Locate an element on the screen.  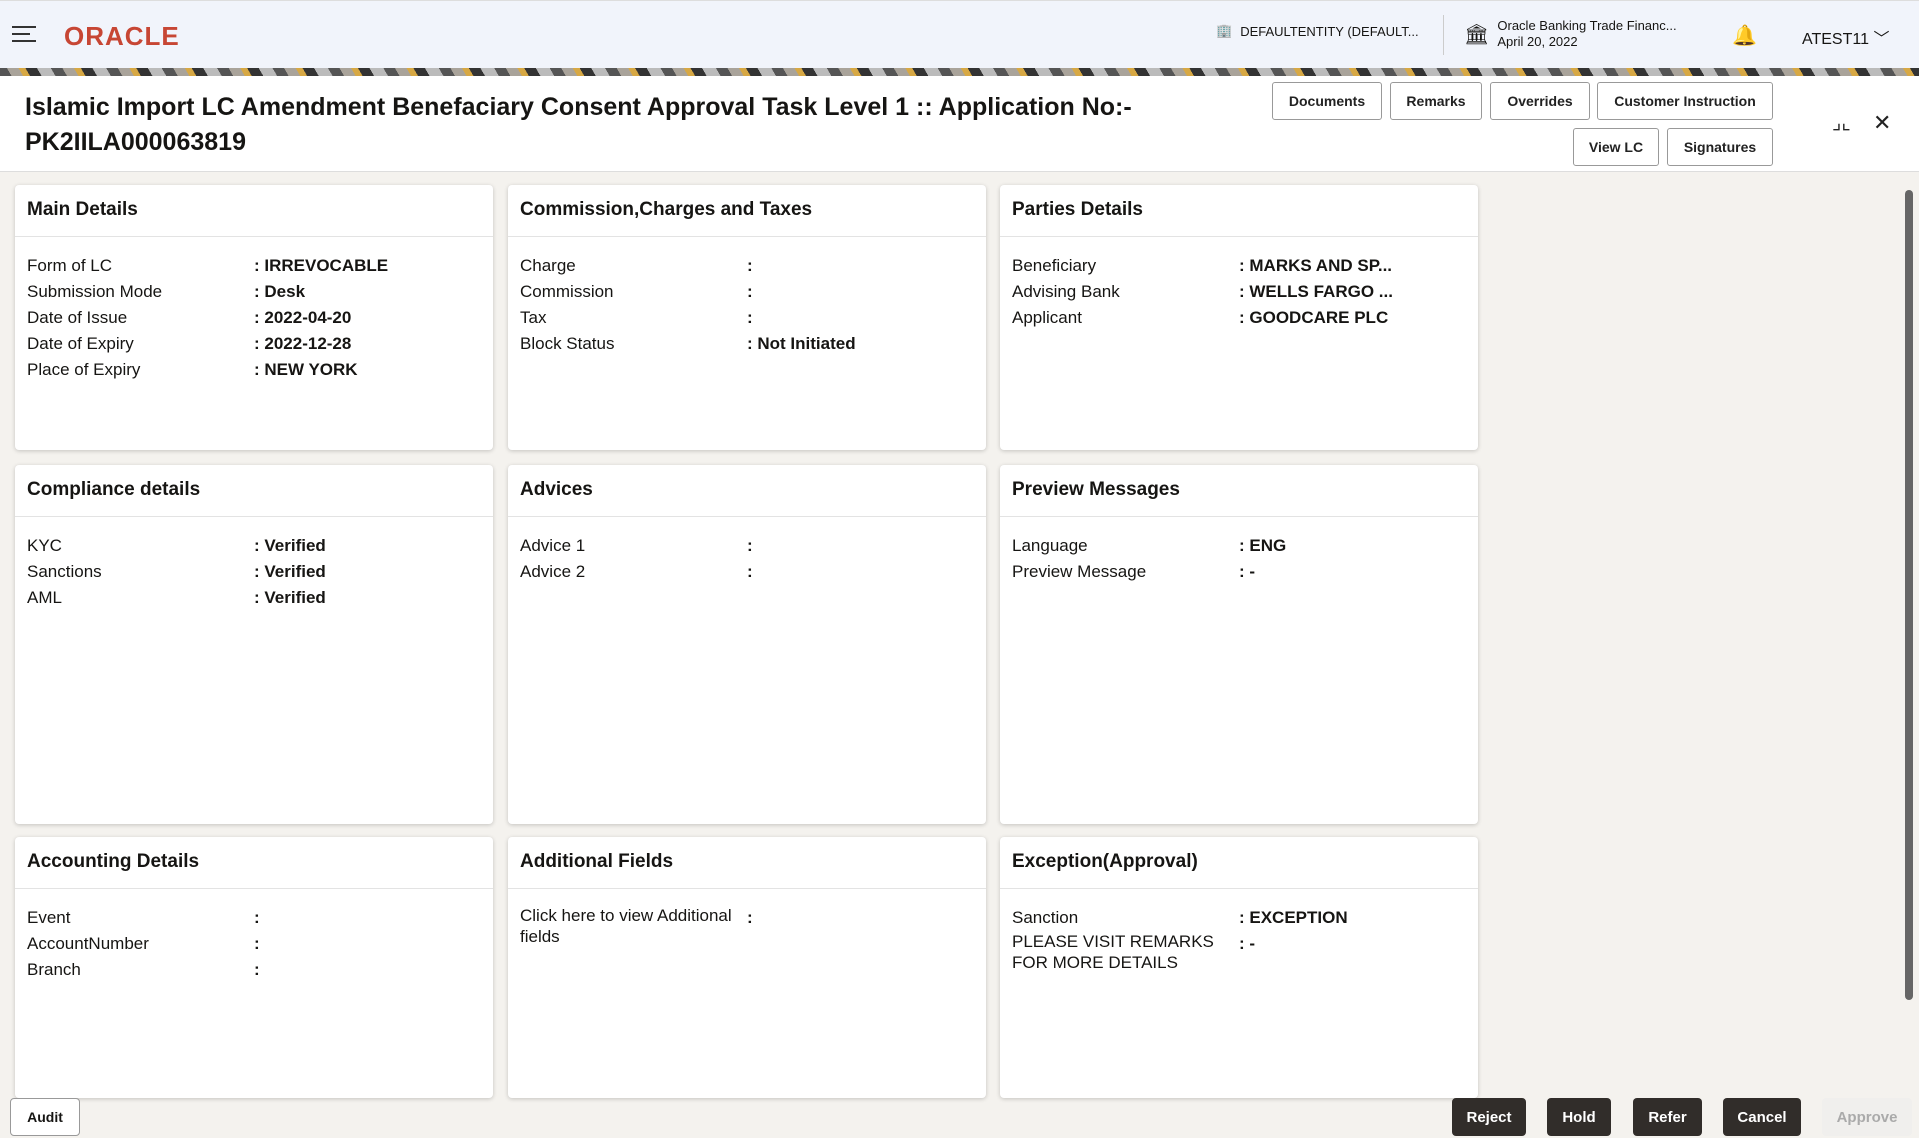
field-row: Advice 1: is located at coordinates (747, 546).